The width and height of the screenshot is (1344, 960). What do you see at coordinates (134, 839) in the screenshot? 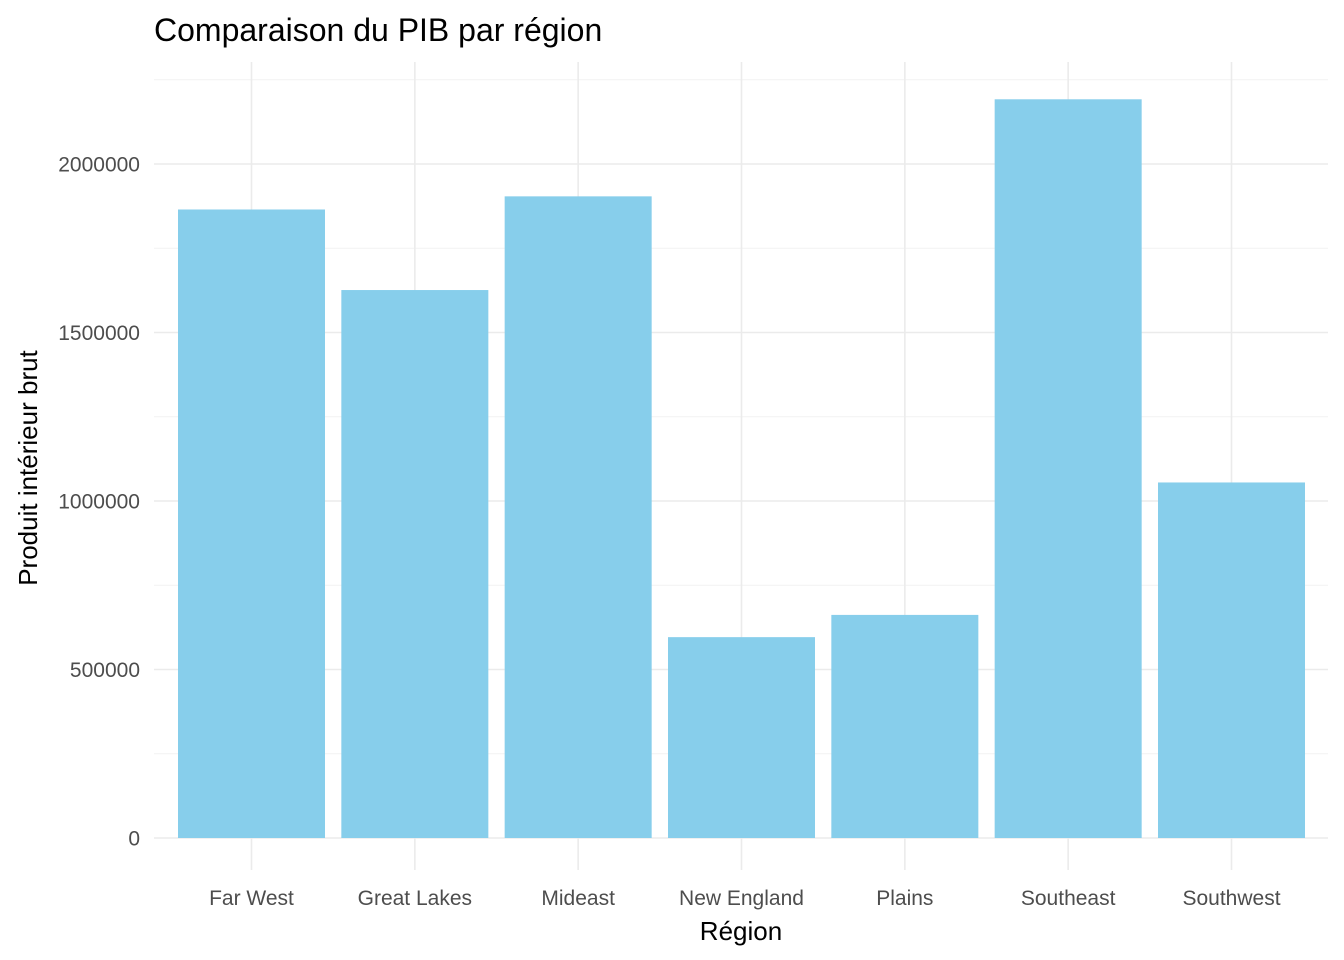
I see `y-tick-label: 0` at bounding box center [134, 839].